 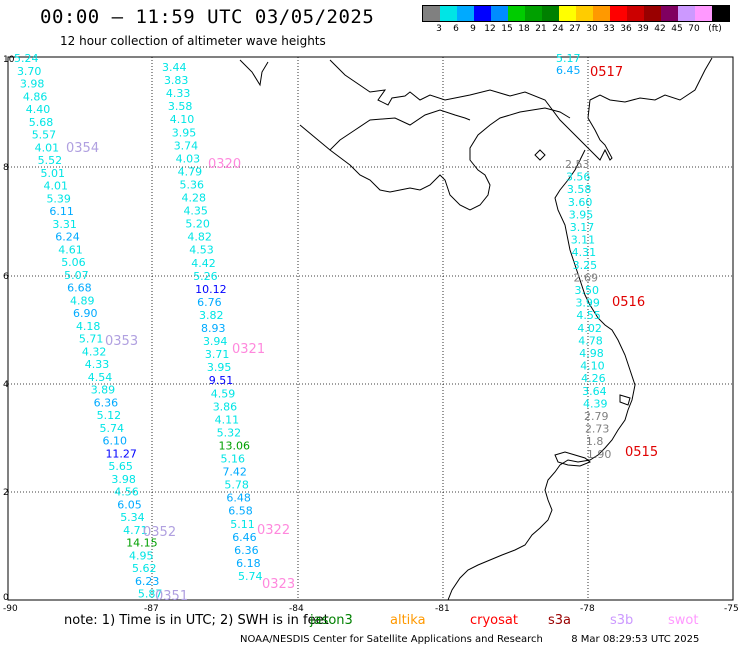 I want to click on wave-height-label: 6.45, so click(x=568, y=70).